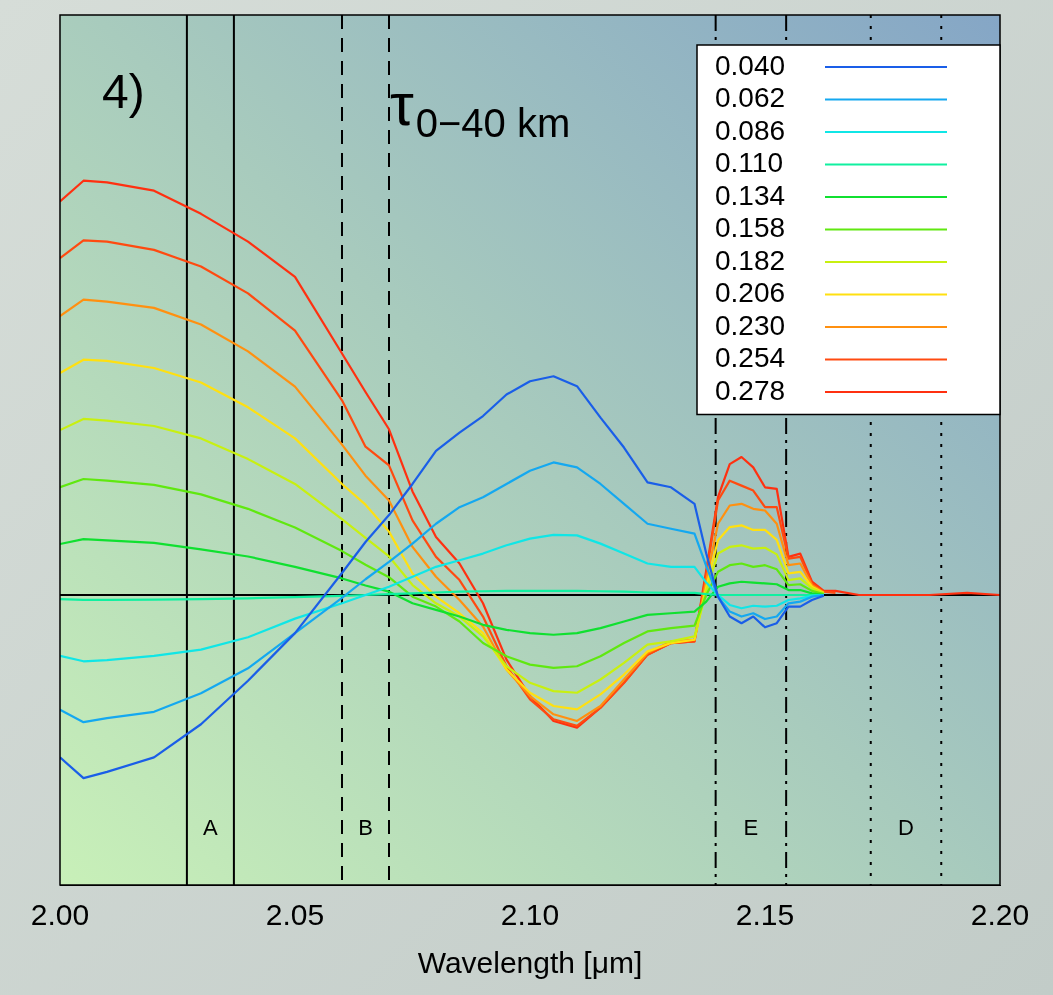 The image size is (1053, 995). I want to click on legend-label: 0.086, so click(750, 130).